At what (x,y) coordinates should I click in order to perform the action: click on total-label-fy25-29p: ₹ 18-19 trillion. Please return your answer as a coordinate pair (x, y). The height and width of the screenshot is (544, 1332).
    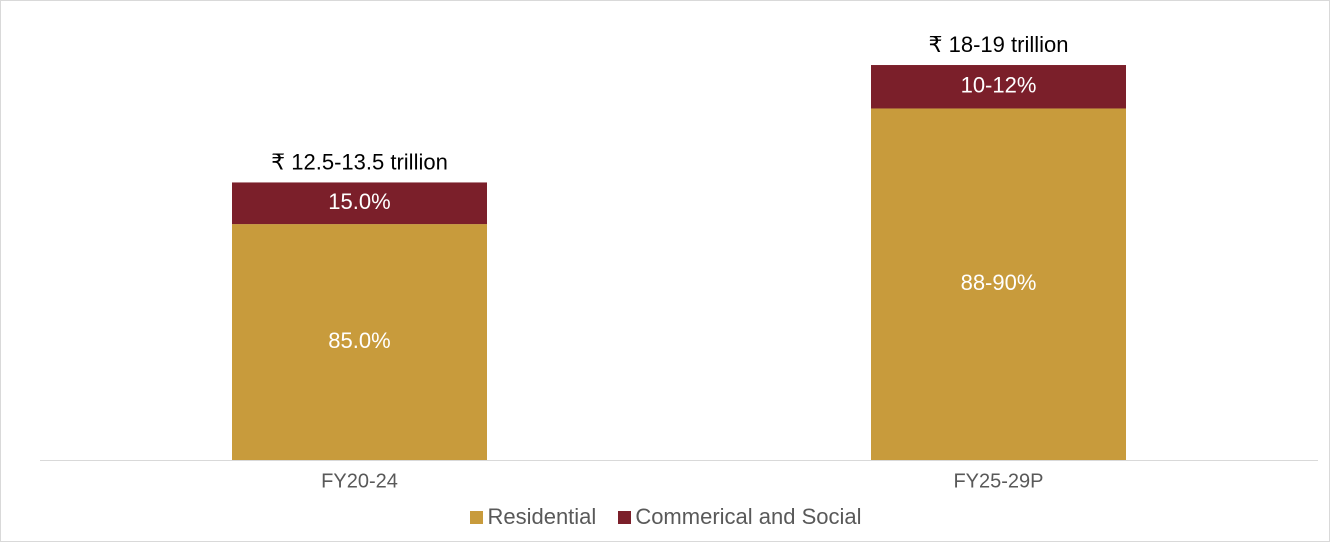
    Looking at the image, I should click on (999, 44).